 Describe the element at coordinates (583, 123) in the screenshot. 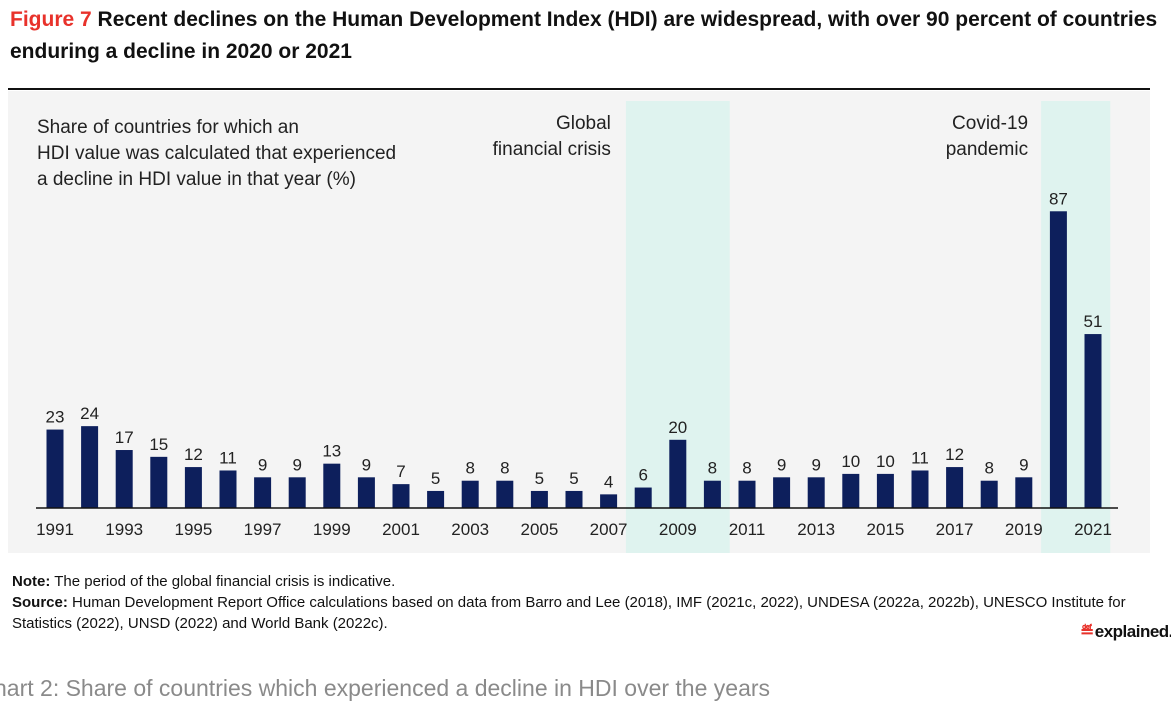

I see `shaded-period-label: Global` at that location.